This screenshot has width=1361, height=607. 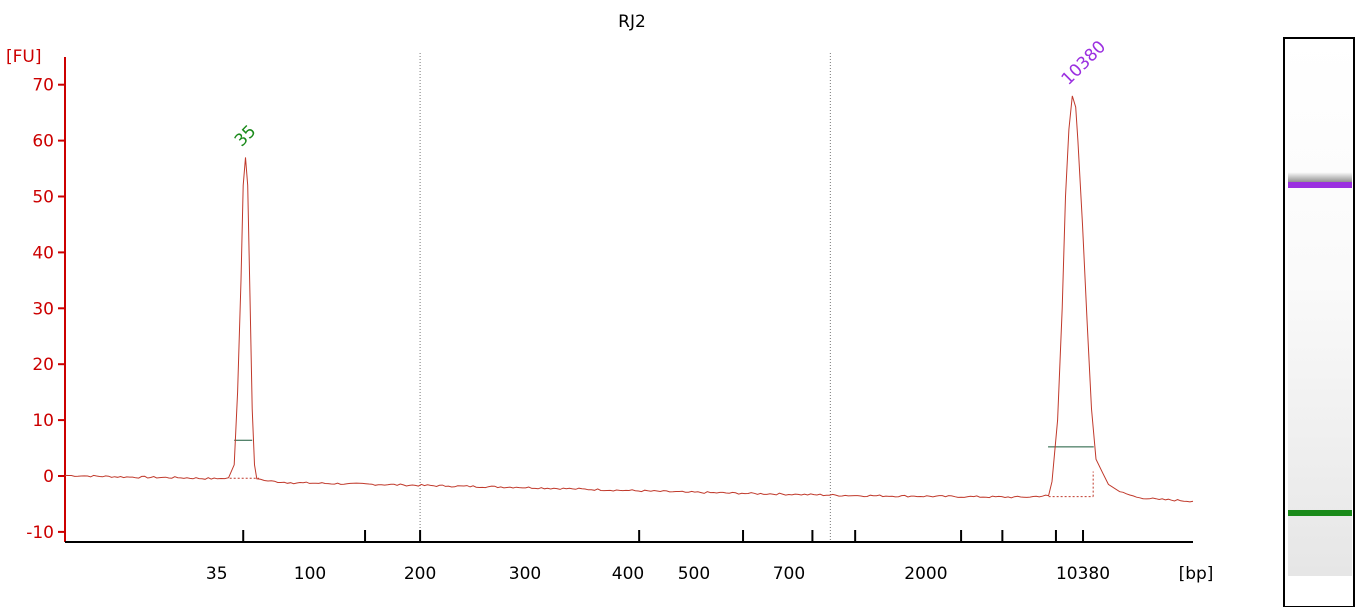 What do you see at coordinates (245, 135) in the screenshot?
I see `peak-label: 35` at bounding box center [245, 135].